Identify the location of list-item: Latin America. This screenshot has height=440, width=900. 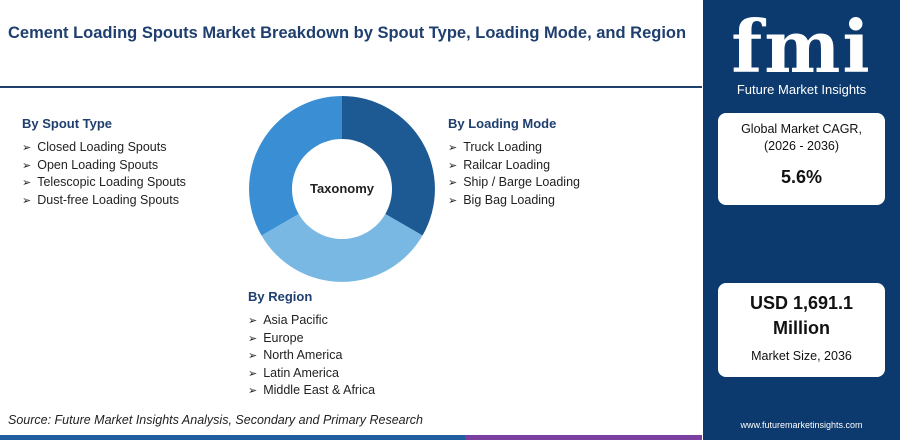
(311, 374).